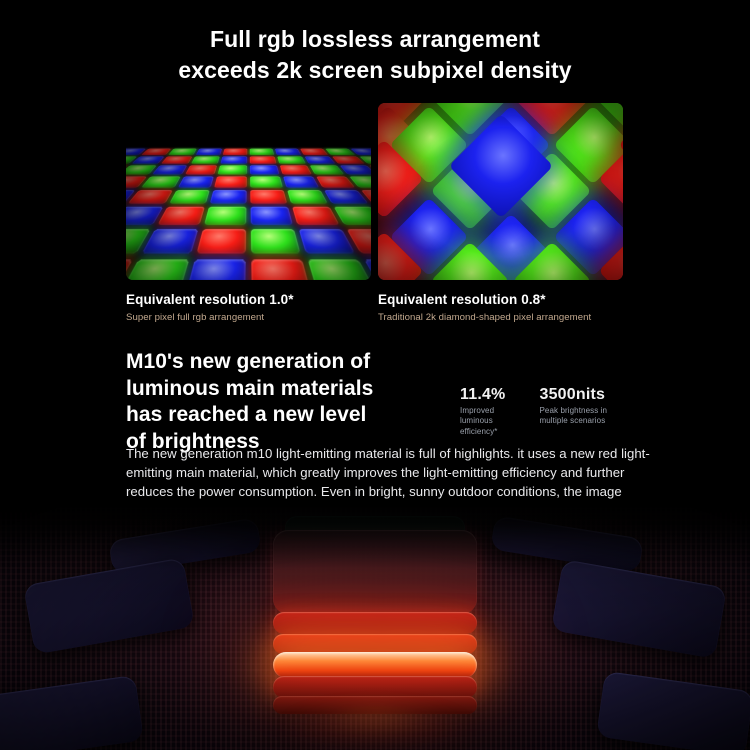  Describe the element at coordinates (483, 394) in the screenshot. I see `stat-value: 11.4%` at that location.